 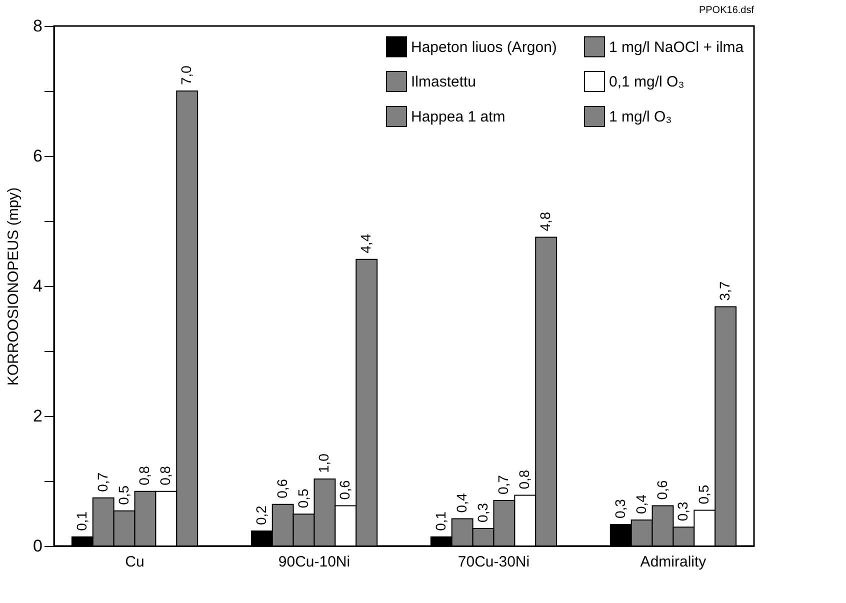 I want to click on y-tick-label: 4, so click(x=37, y=286).